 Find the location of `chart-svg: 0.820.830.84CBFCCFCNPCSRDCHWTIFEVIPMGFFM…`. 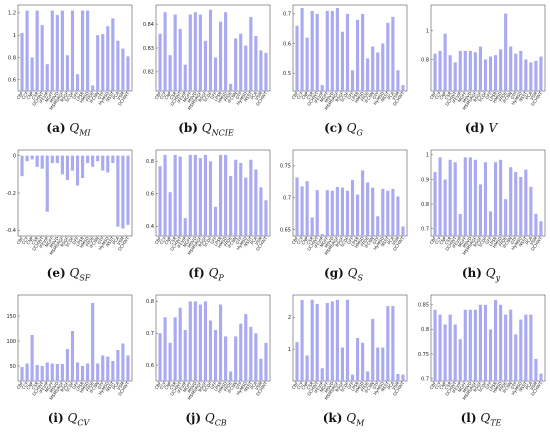

chart-svg: 0.820.830.84CBFCCFCNPCSRDCHWTIFEVIPMGFFM… is located at coordinates (206, 57).